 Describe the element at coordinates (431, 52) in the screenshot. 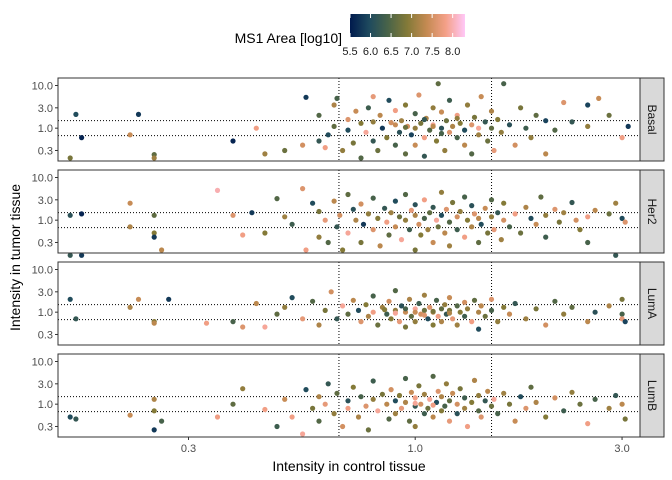

I see `legend-tick-label: 7.5` at that location.